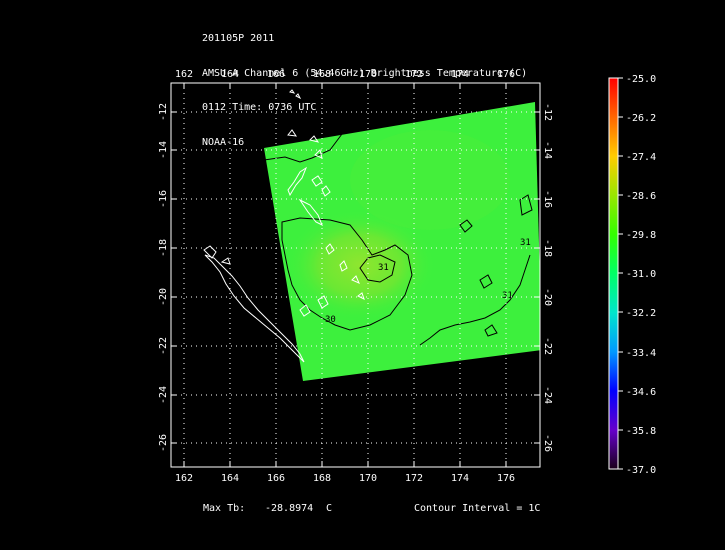  What do you see at coordinates (641, 79) in the screenshot?
I see `colorbar-label: -25.0` at bounding box center [641, 79].